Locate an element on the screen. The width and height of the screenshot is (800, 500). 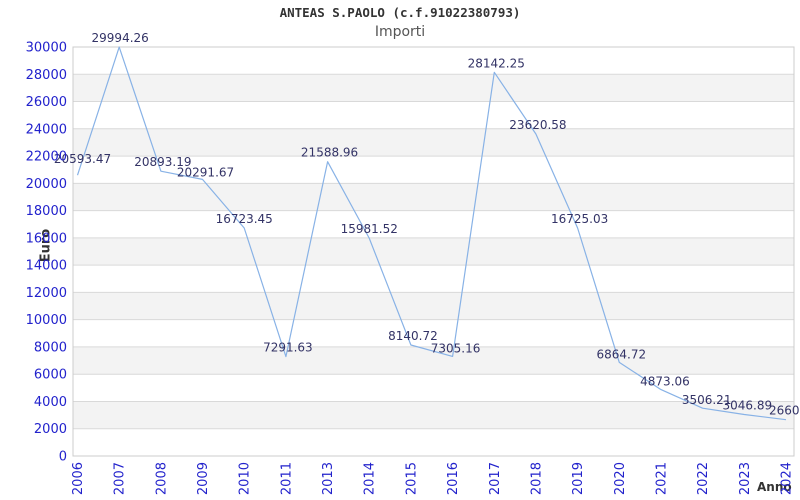
chart-subtitle: Importi is located at coordinates (400, 32).